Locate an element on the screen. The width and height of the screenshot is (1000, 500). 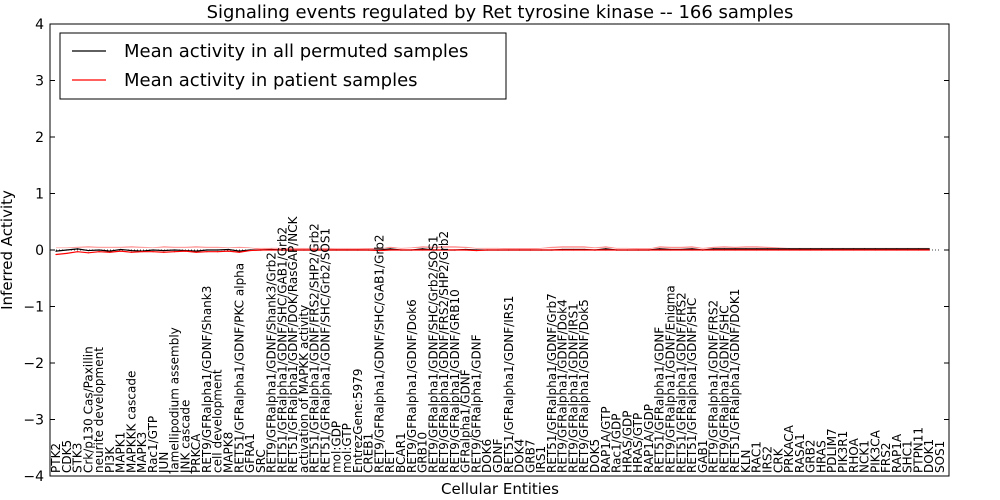
category-label: GDNF is located at coordinates (498, 455).